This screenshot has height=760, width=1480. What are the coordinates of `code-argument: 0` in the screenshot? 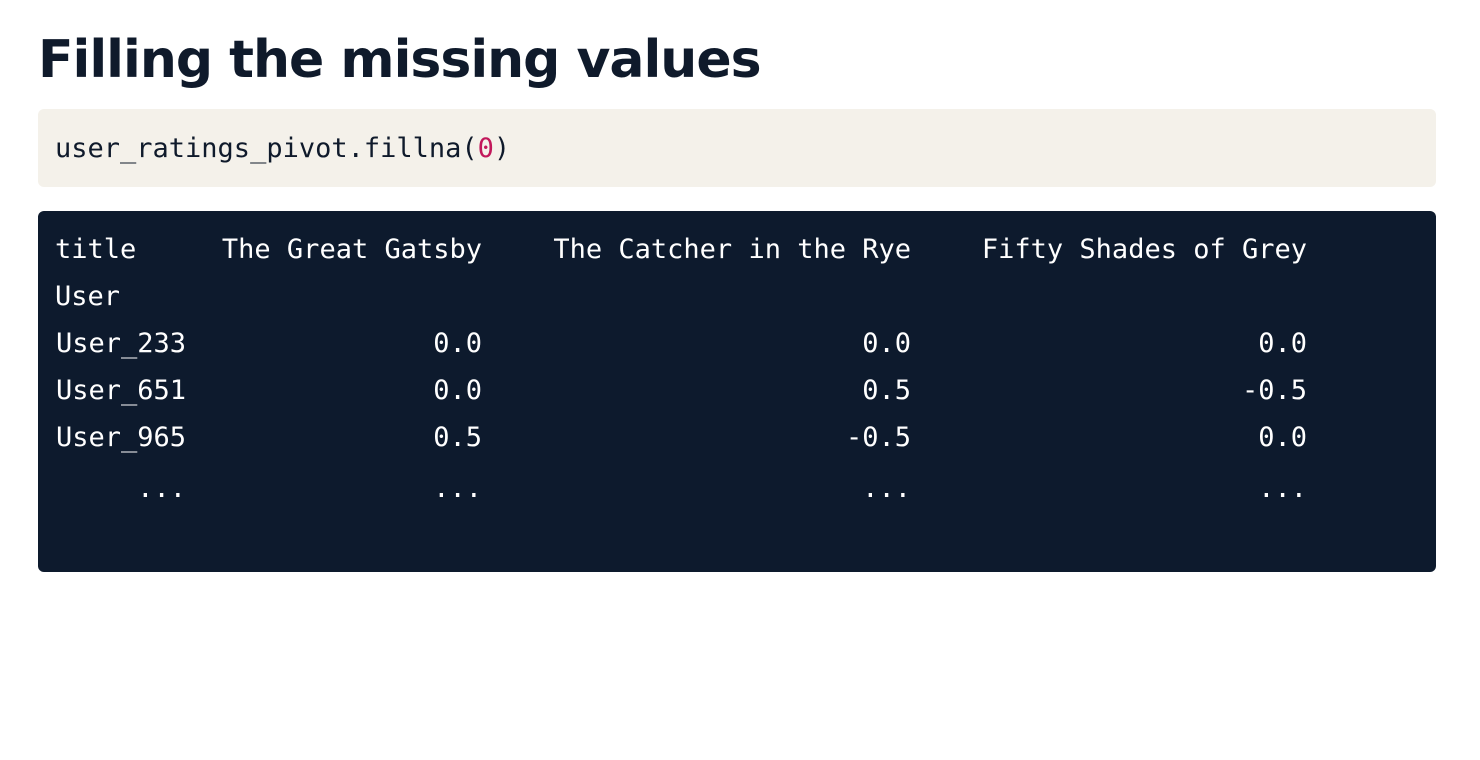 It's located at (485, 148).